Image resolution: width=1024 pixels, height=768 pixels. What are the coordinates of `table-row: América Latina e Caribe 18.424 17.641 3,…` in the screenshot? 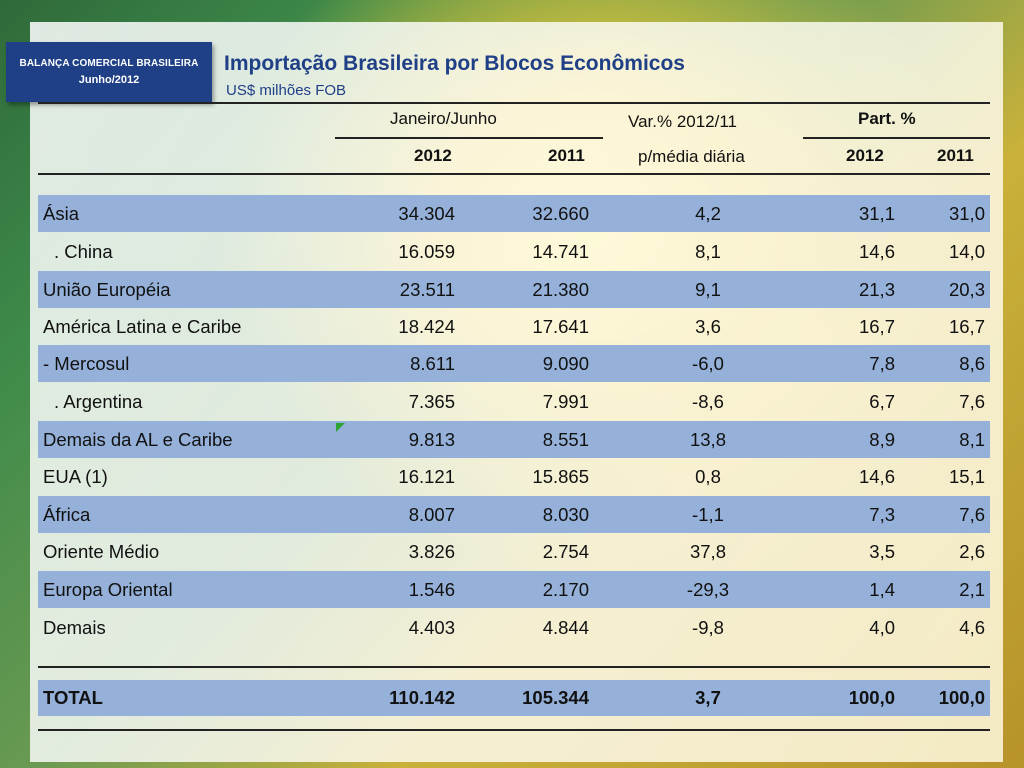 It's located at (514, 326).